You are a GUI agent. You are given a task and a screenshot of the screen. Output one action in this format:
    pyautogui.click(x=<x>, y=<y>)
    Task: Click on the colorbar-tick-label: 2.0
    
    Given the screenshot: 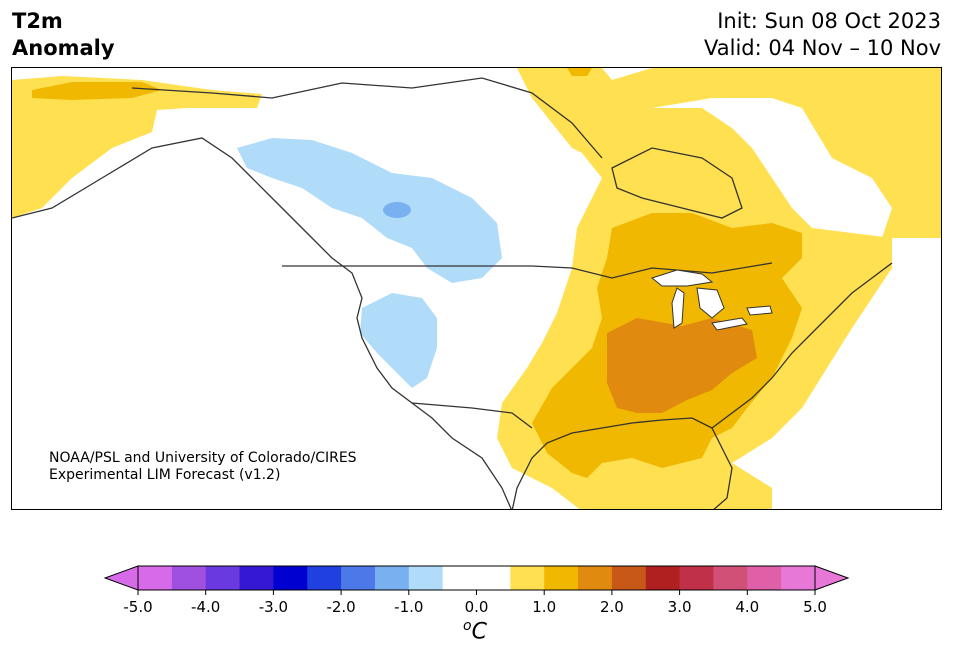 What is the action you would take?
    pyautogui.click(x=611, y=607)
    